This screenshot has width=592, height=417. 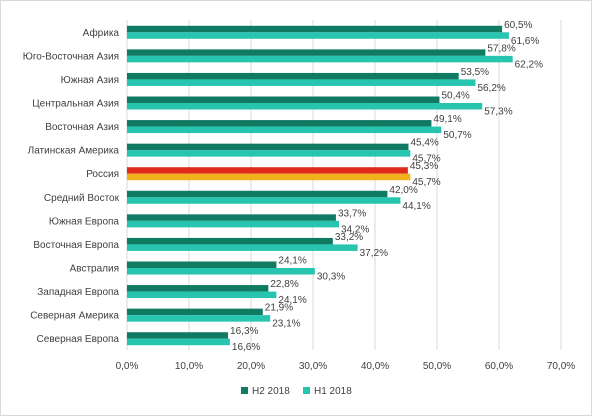 I want to click on legend: H2 2018 H1 2018, so click(x=296, y=391).